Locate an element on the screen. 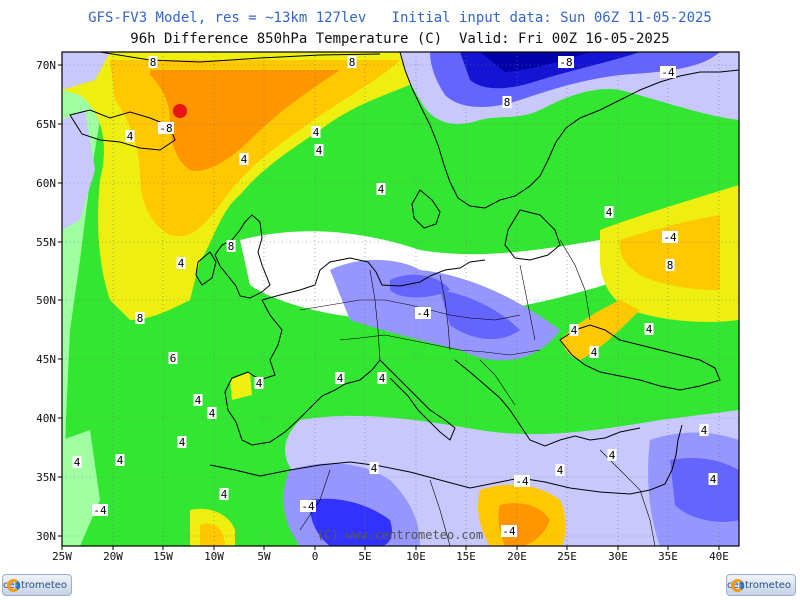 This screenshot has width=800, height=600. border-belarus is located at coordinates (575, 280).